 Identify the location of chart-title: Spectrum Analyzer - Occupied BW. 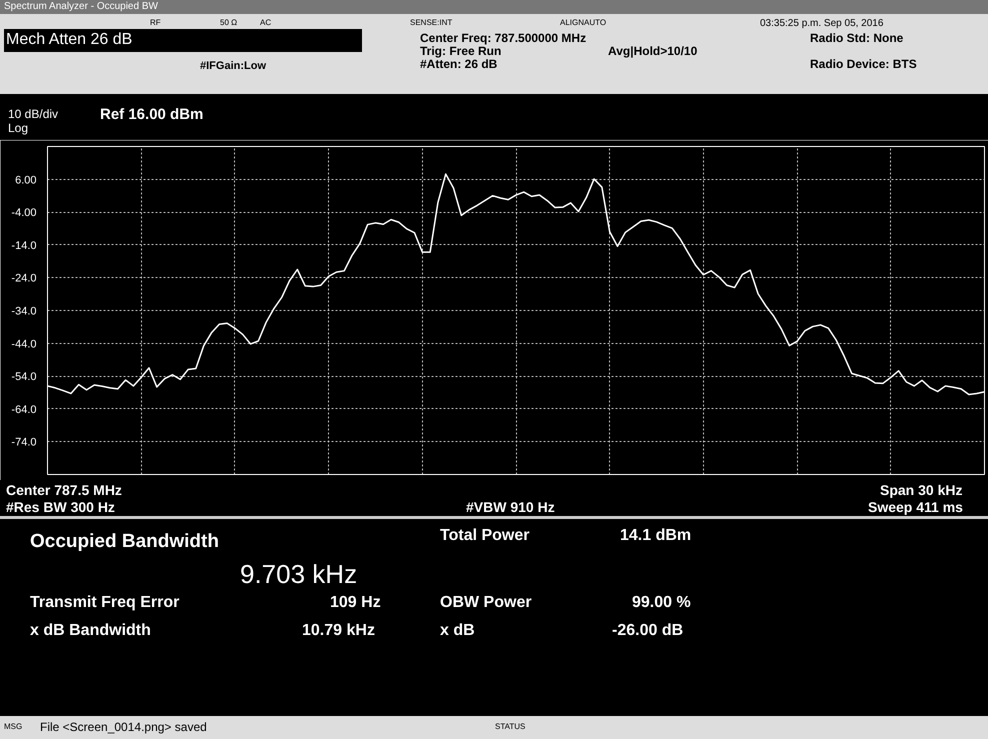
(494, 7).